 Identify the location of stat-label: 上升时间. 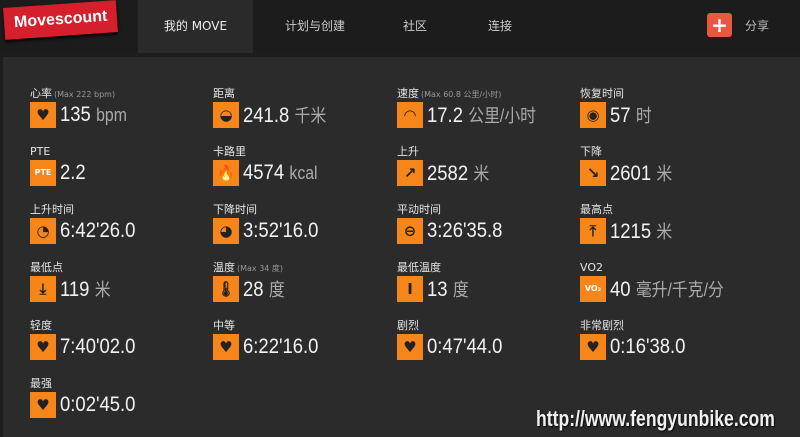
(52, 209).